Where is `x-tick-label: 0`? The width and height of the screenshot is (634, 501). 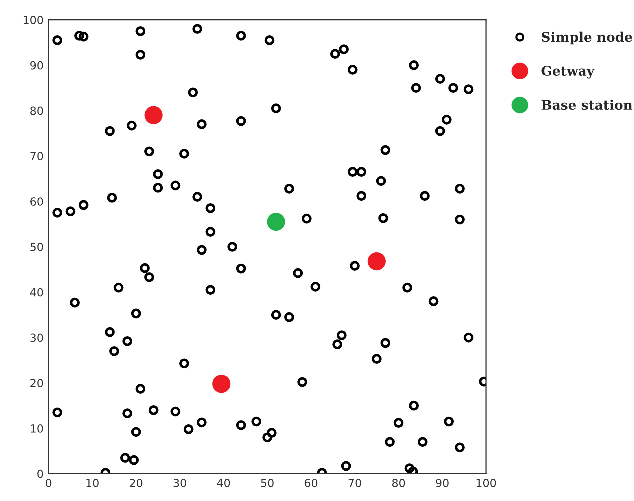
x-tick-label: 0 is located at coordinates (49, 483).